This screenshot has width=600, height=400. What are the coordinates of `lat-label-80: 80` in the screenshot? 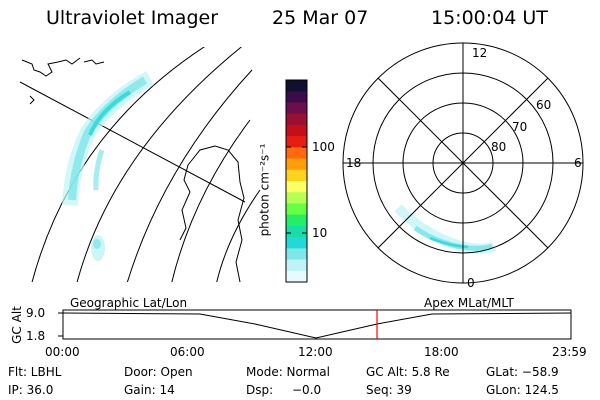 It's located at (499, 147).